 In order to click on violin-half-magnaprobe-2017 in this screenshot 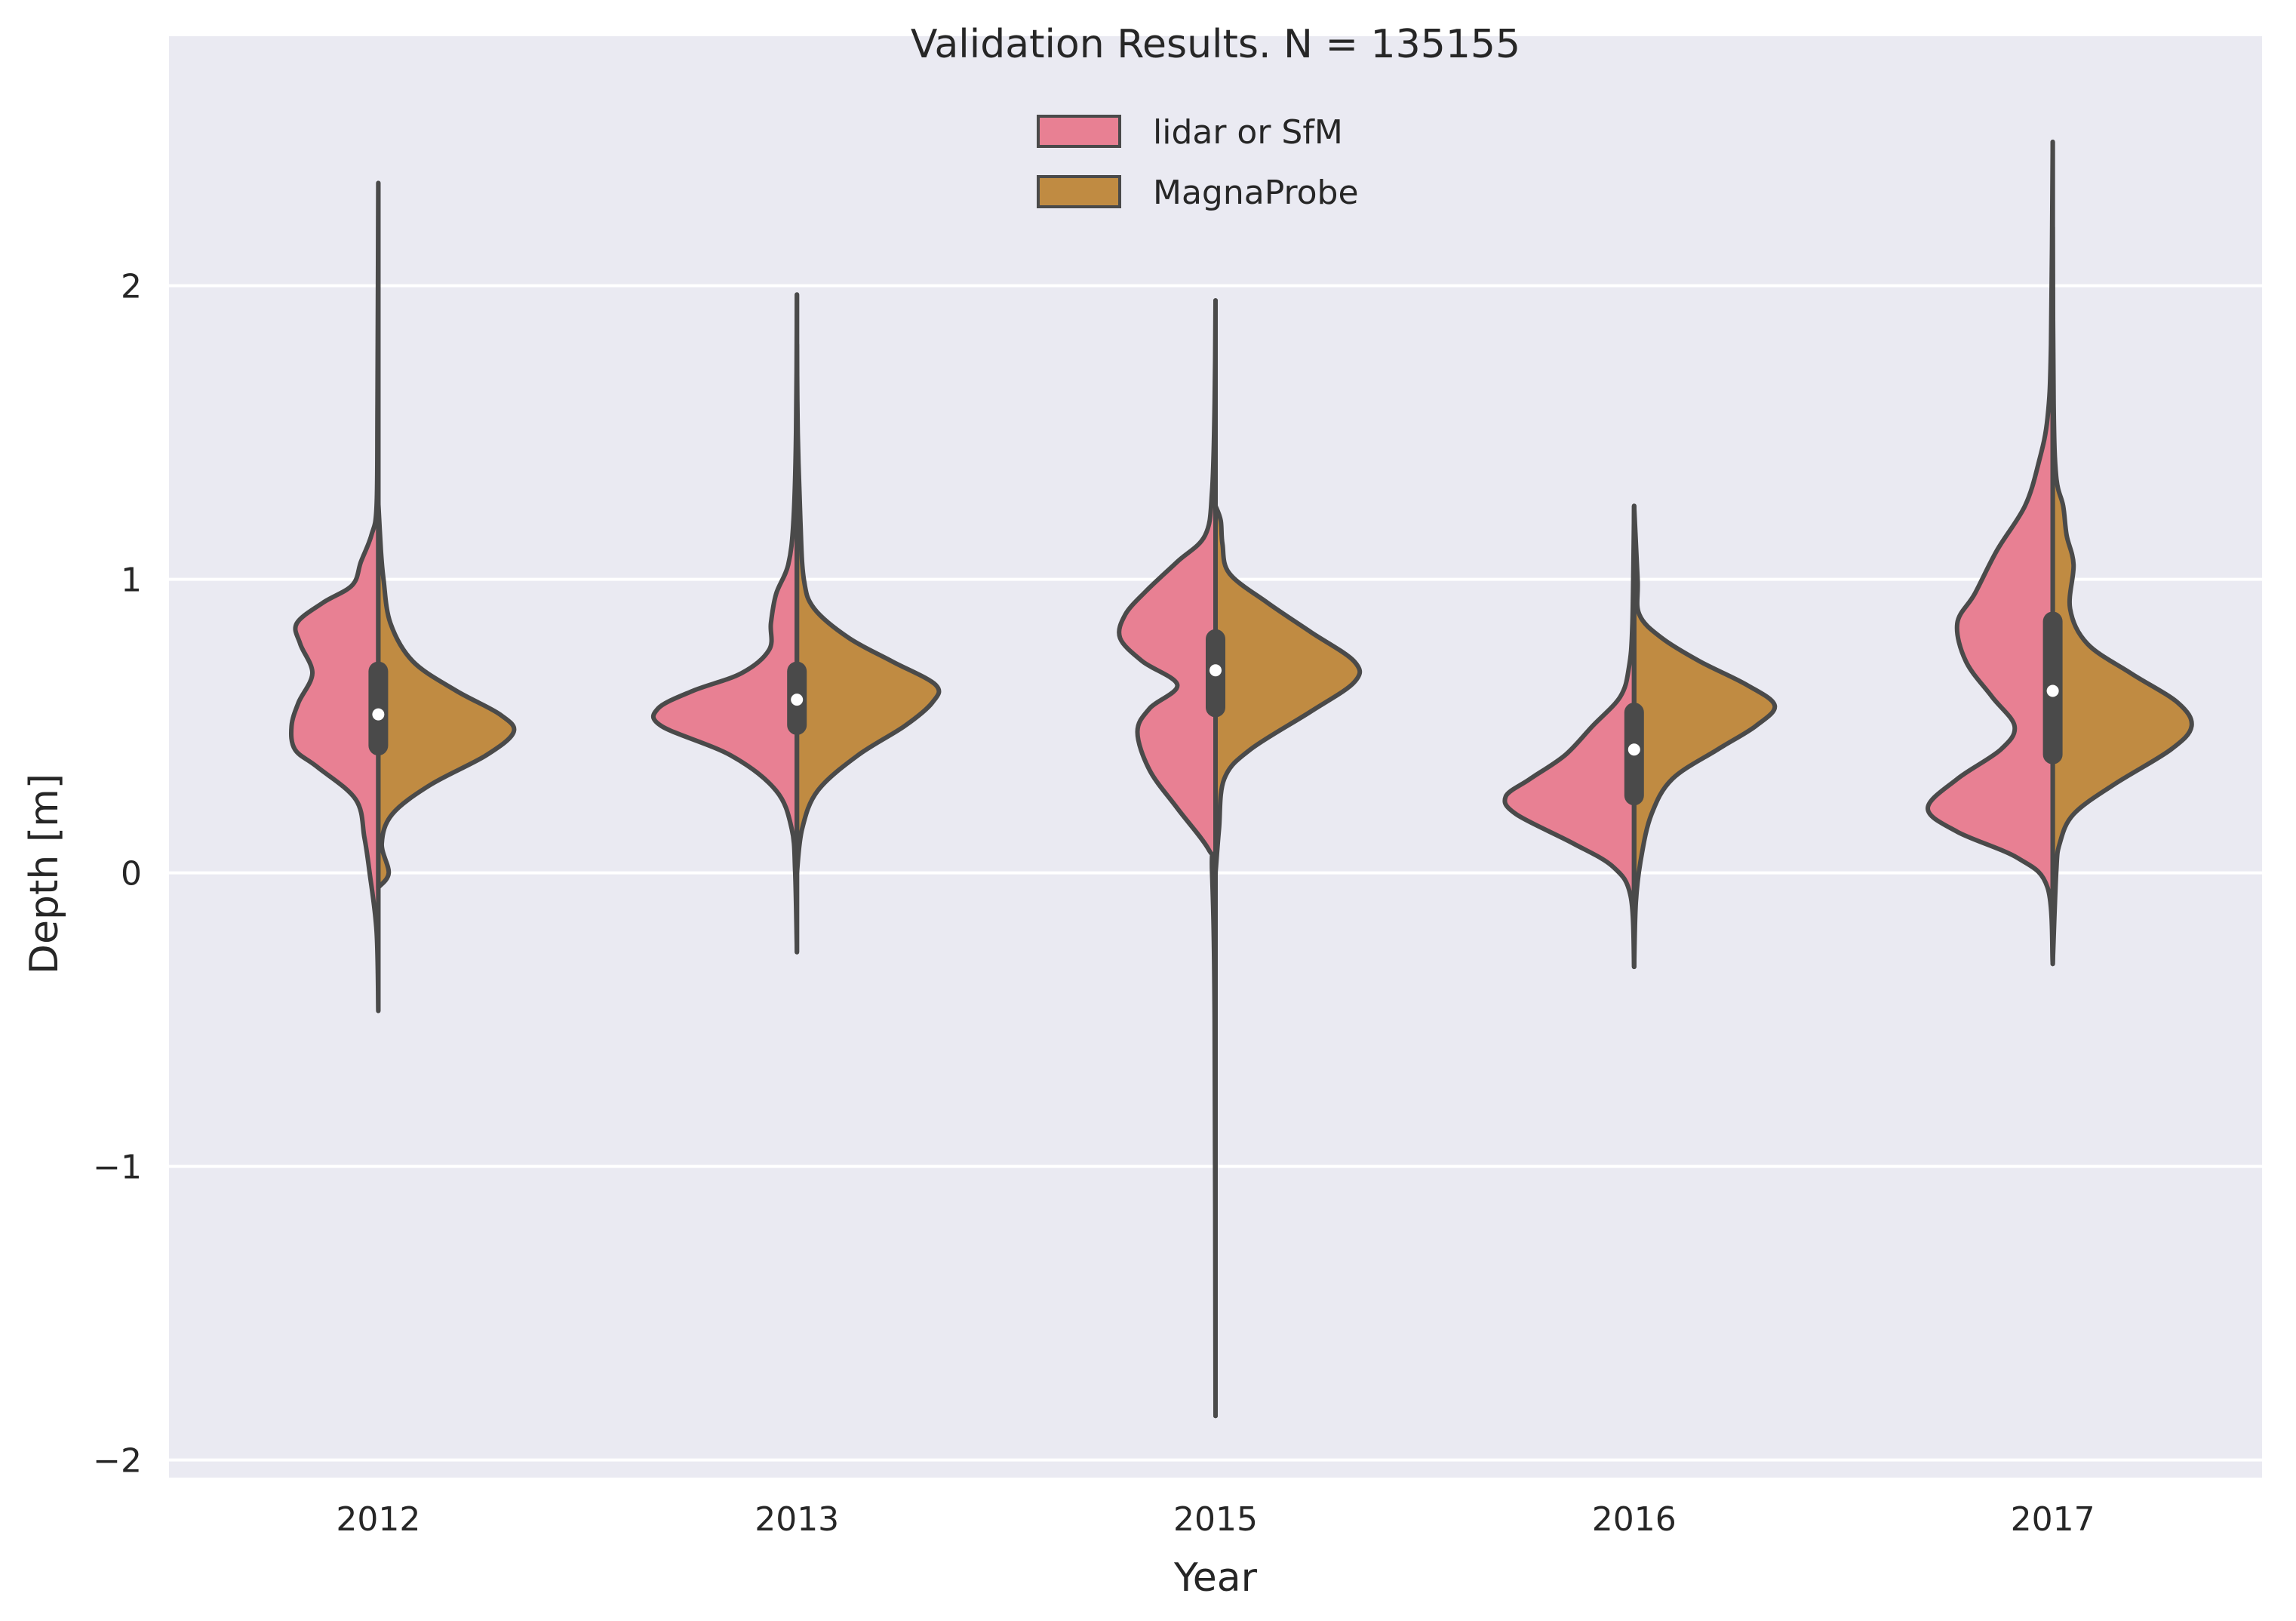, I will do `click(2122, 595)`.